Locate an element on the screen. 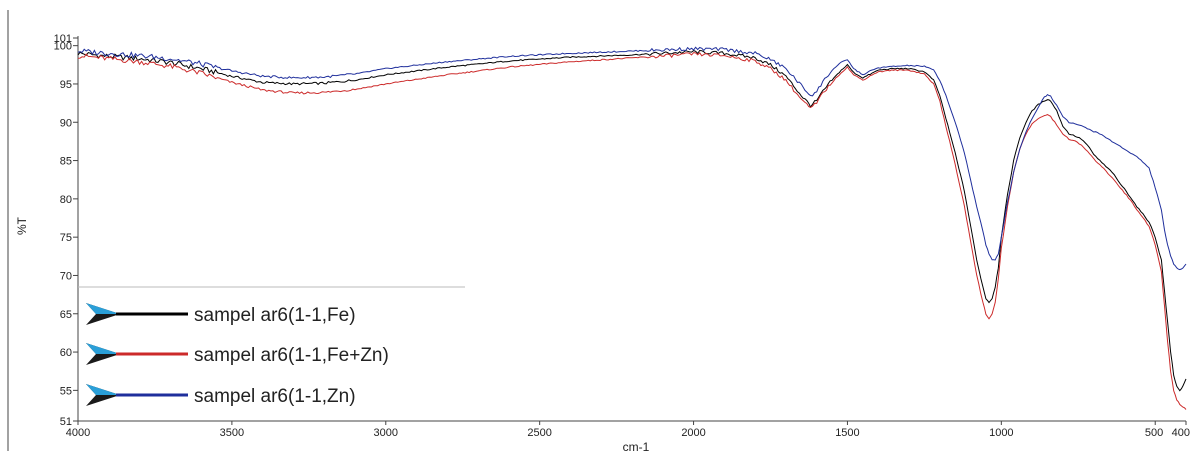 This screenshot has width=1203, height=451. x-tick-label: 3000 is located at coordinates (386, 433).